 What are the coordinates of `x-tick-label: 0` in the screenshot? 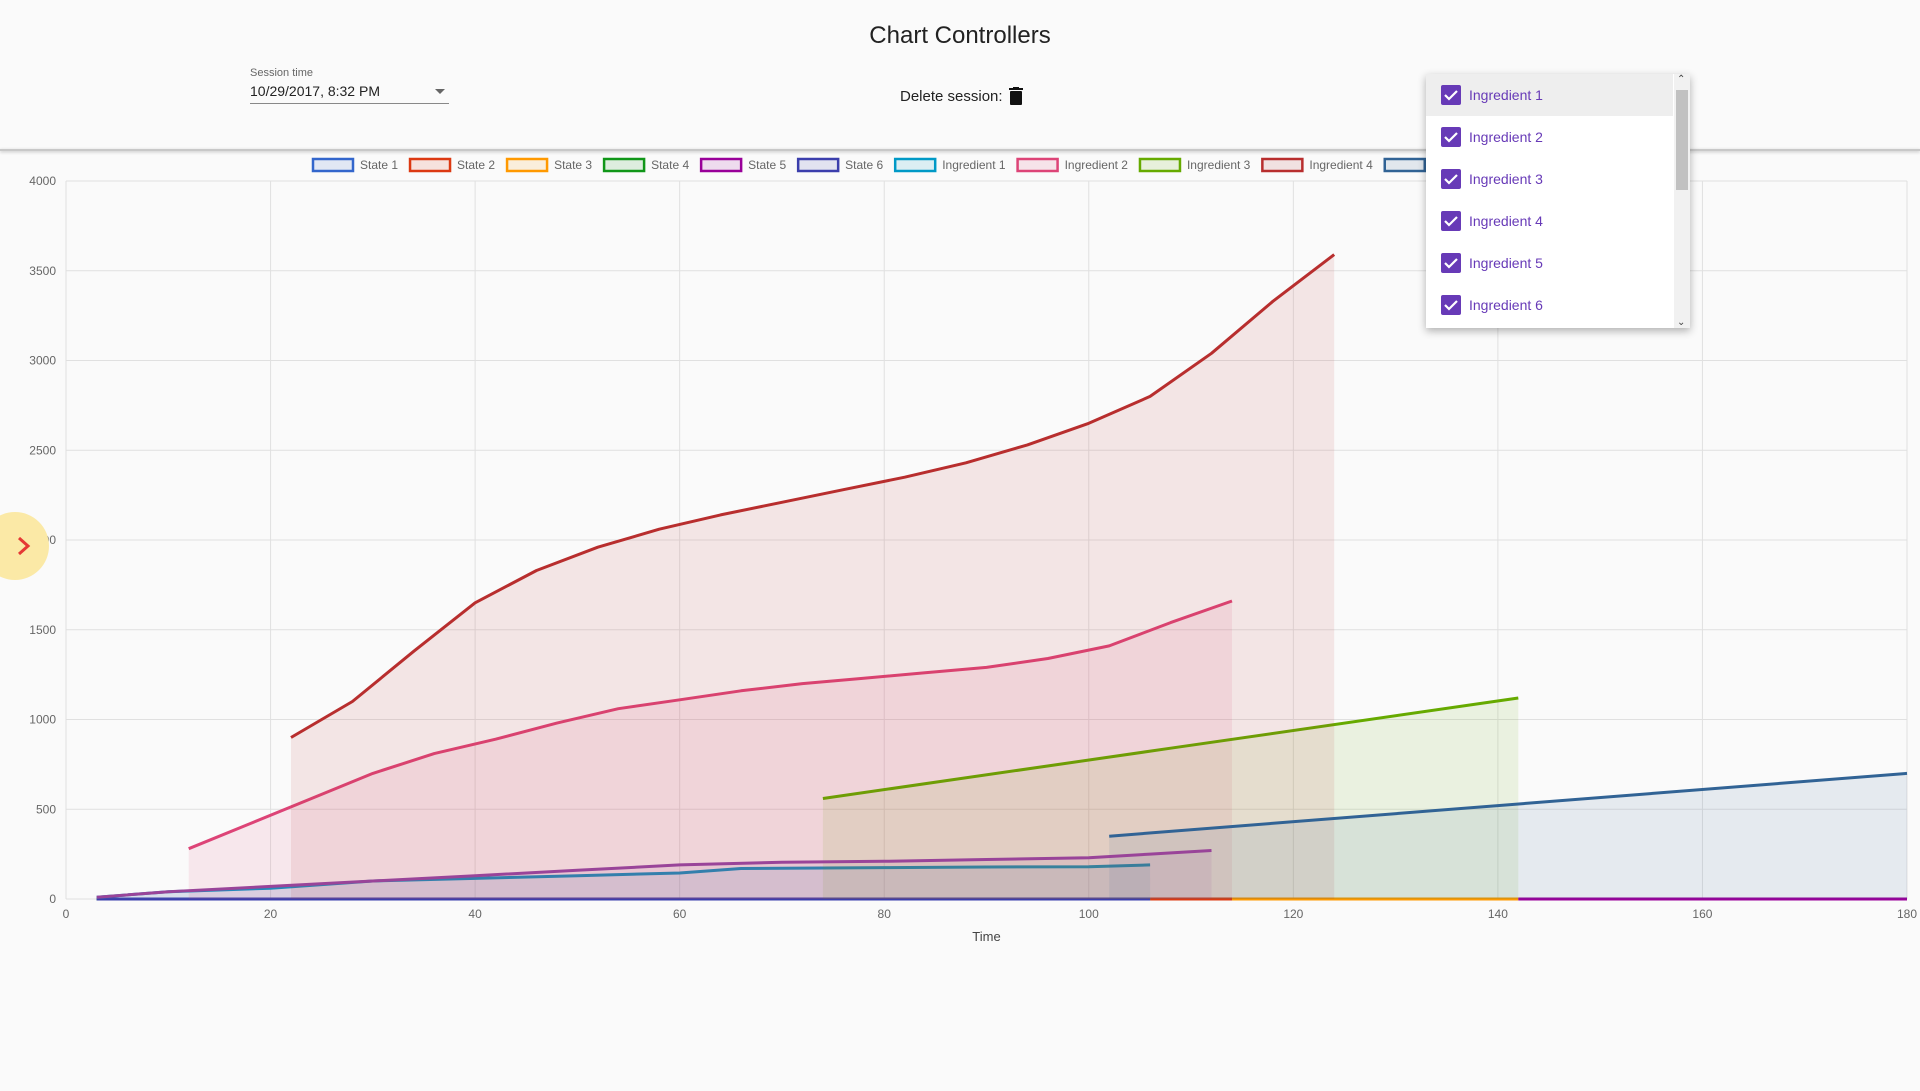 It's located at (66, 914).